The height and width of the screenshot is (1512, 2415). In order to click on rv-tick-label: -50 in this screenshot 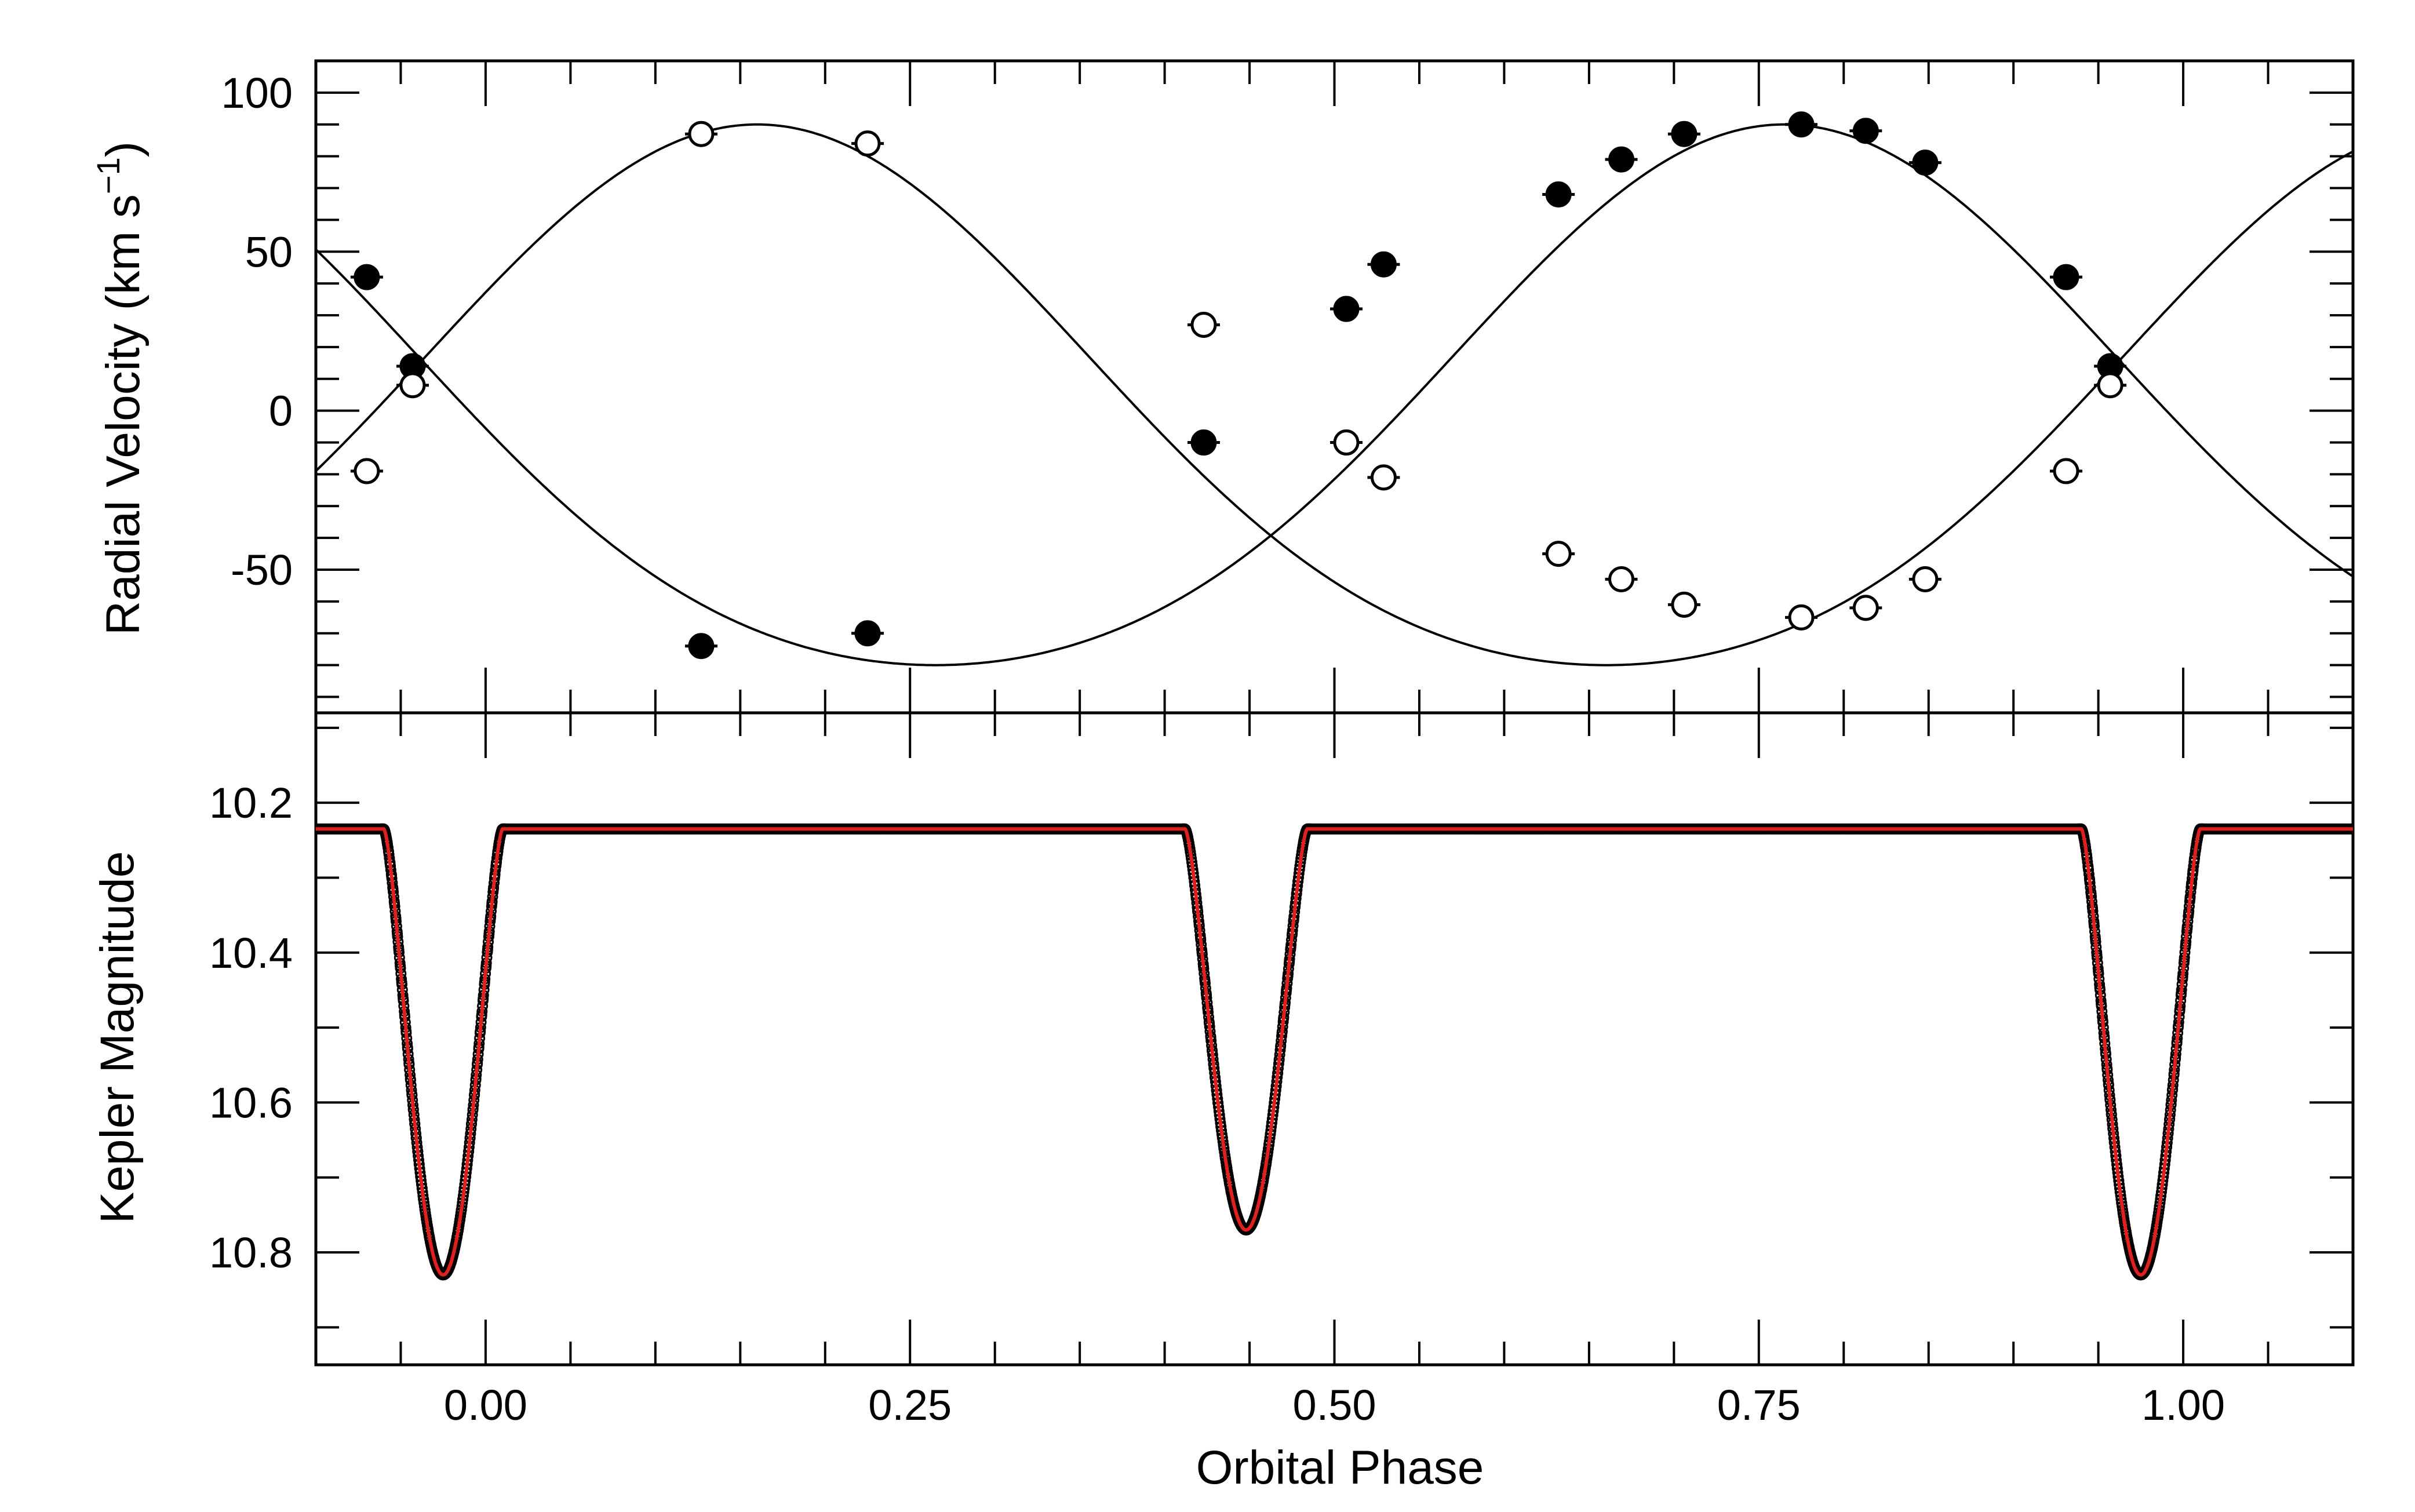, I will do `click(262, 570)`.